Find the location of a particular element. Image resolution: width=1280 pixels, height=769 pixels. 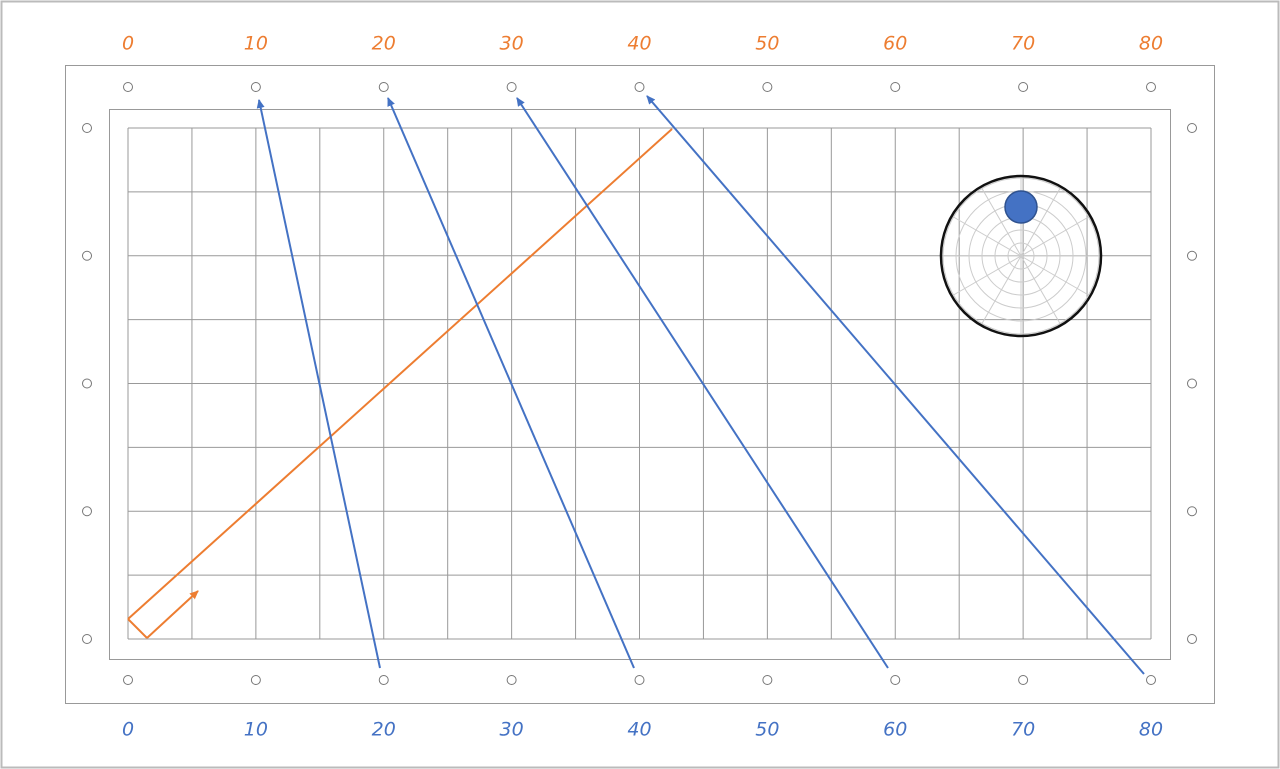

top-label: 80 is located at coordinates (1151, 44).